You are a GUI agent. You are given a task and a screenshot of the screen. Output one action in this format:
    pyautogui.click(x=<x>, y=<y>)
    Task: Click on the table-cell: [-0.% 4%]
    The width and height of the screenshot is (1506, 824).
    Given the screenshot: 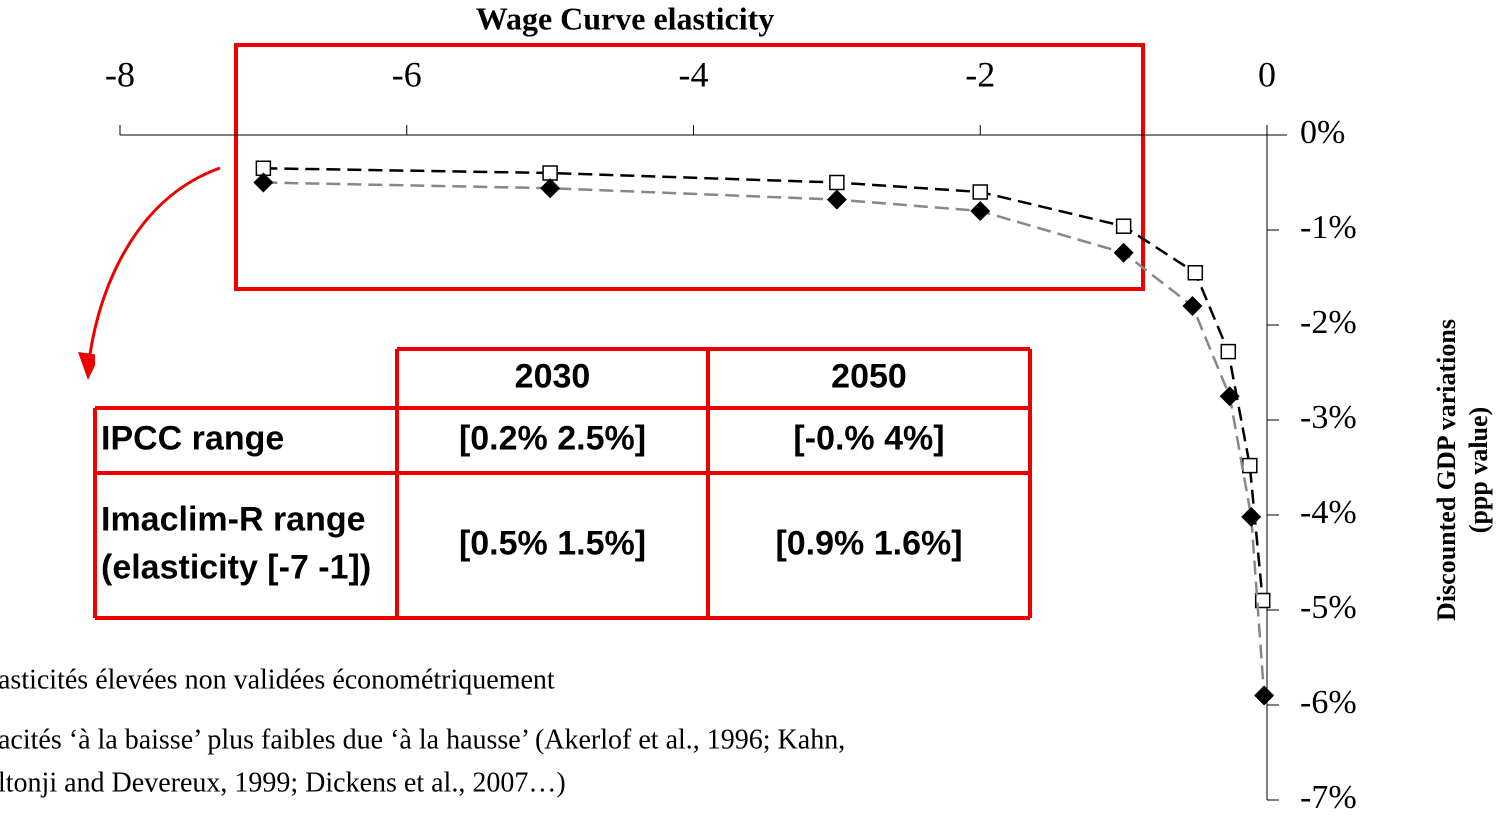 What is the action you would take?
    pyautogui.click(x=868, y=438)
    